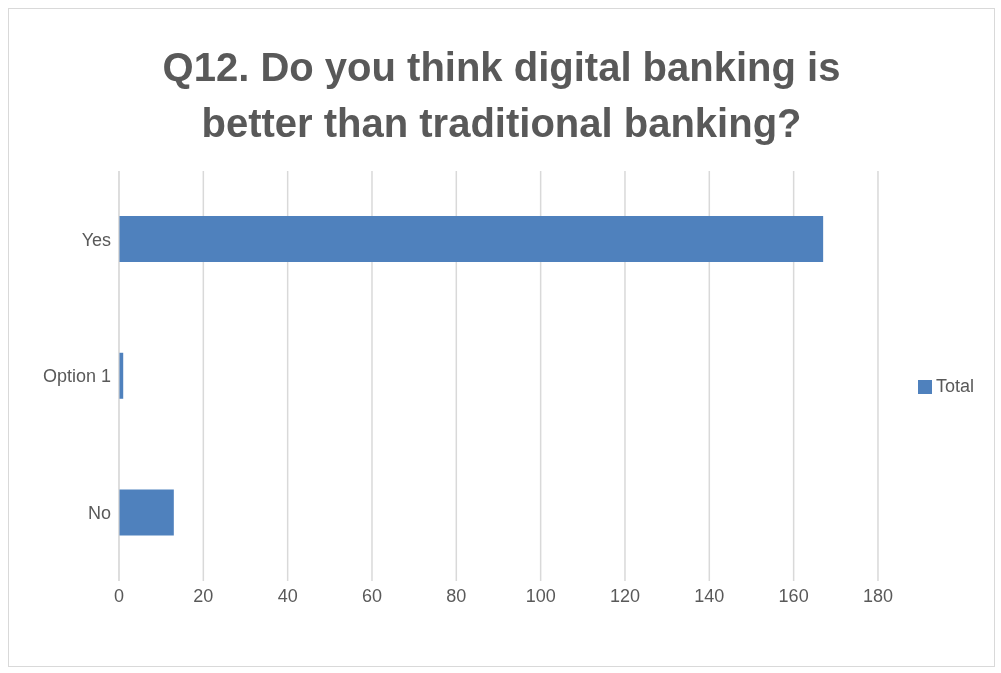  I want to click on x-tick-label: 60, so click(372, 595).